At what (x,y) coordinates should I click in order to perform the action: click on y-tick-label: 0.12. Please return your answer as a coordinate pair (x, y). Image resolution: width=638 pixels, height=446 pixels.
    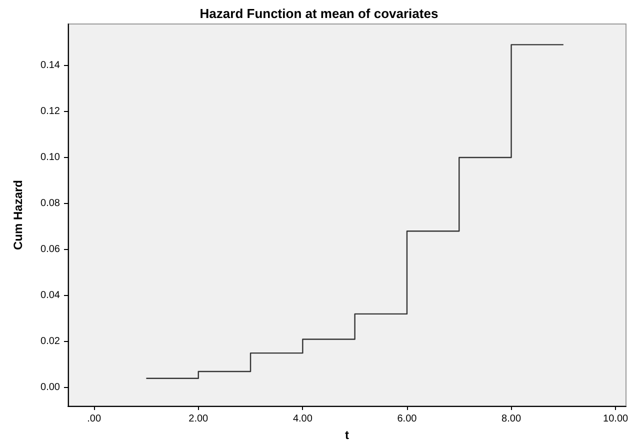
    Looking at the image, I should click on (50, 111).